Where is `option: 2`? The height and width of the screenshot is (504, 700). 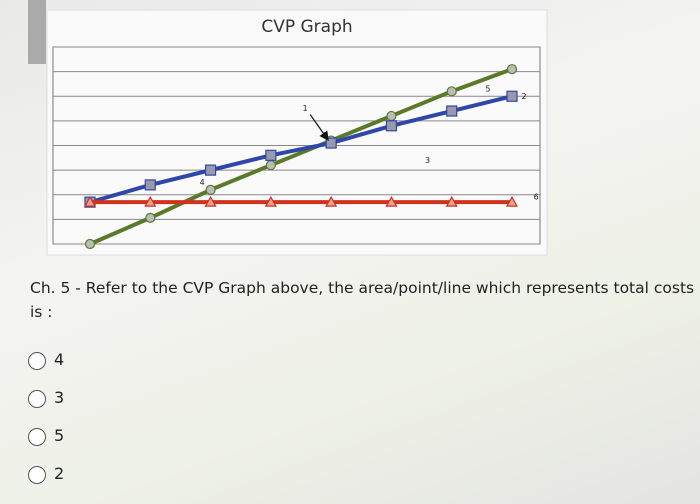
option: 2 is located at coordinates (46, 474).